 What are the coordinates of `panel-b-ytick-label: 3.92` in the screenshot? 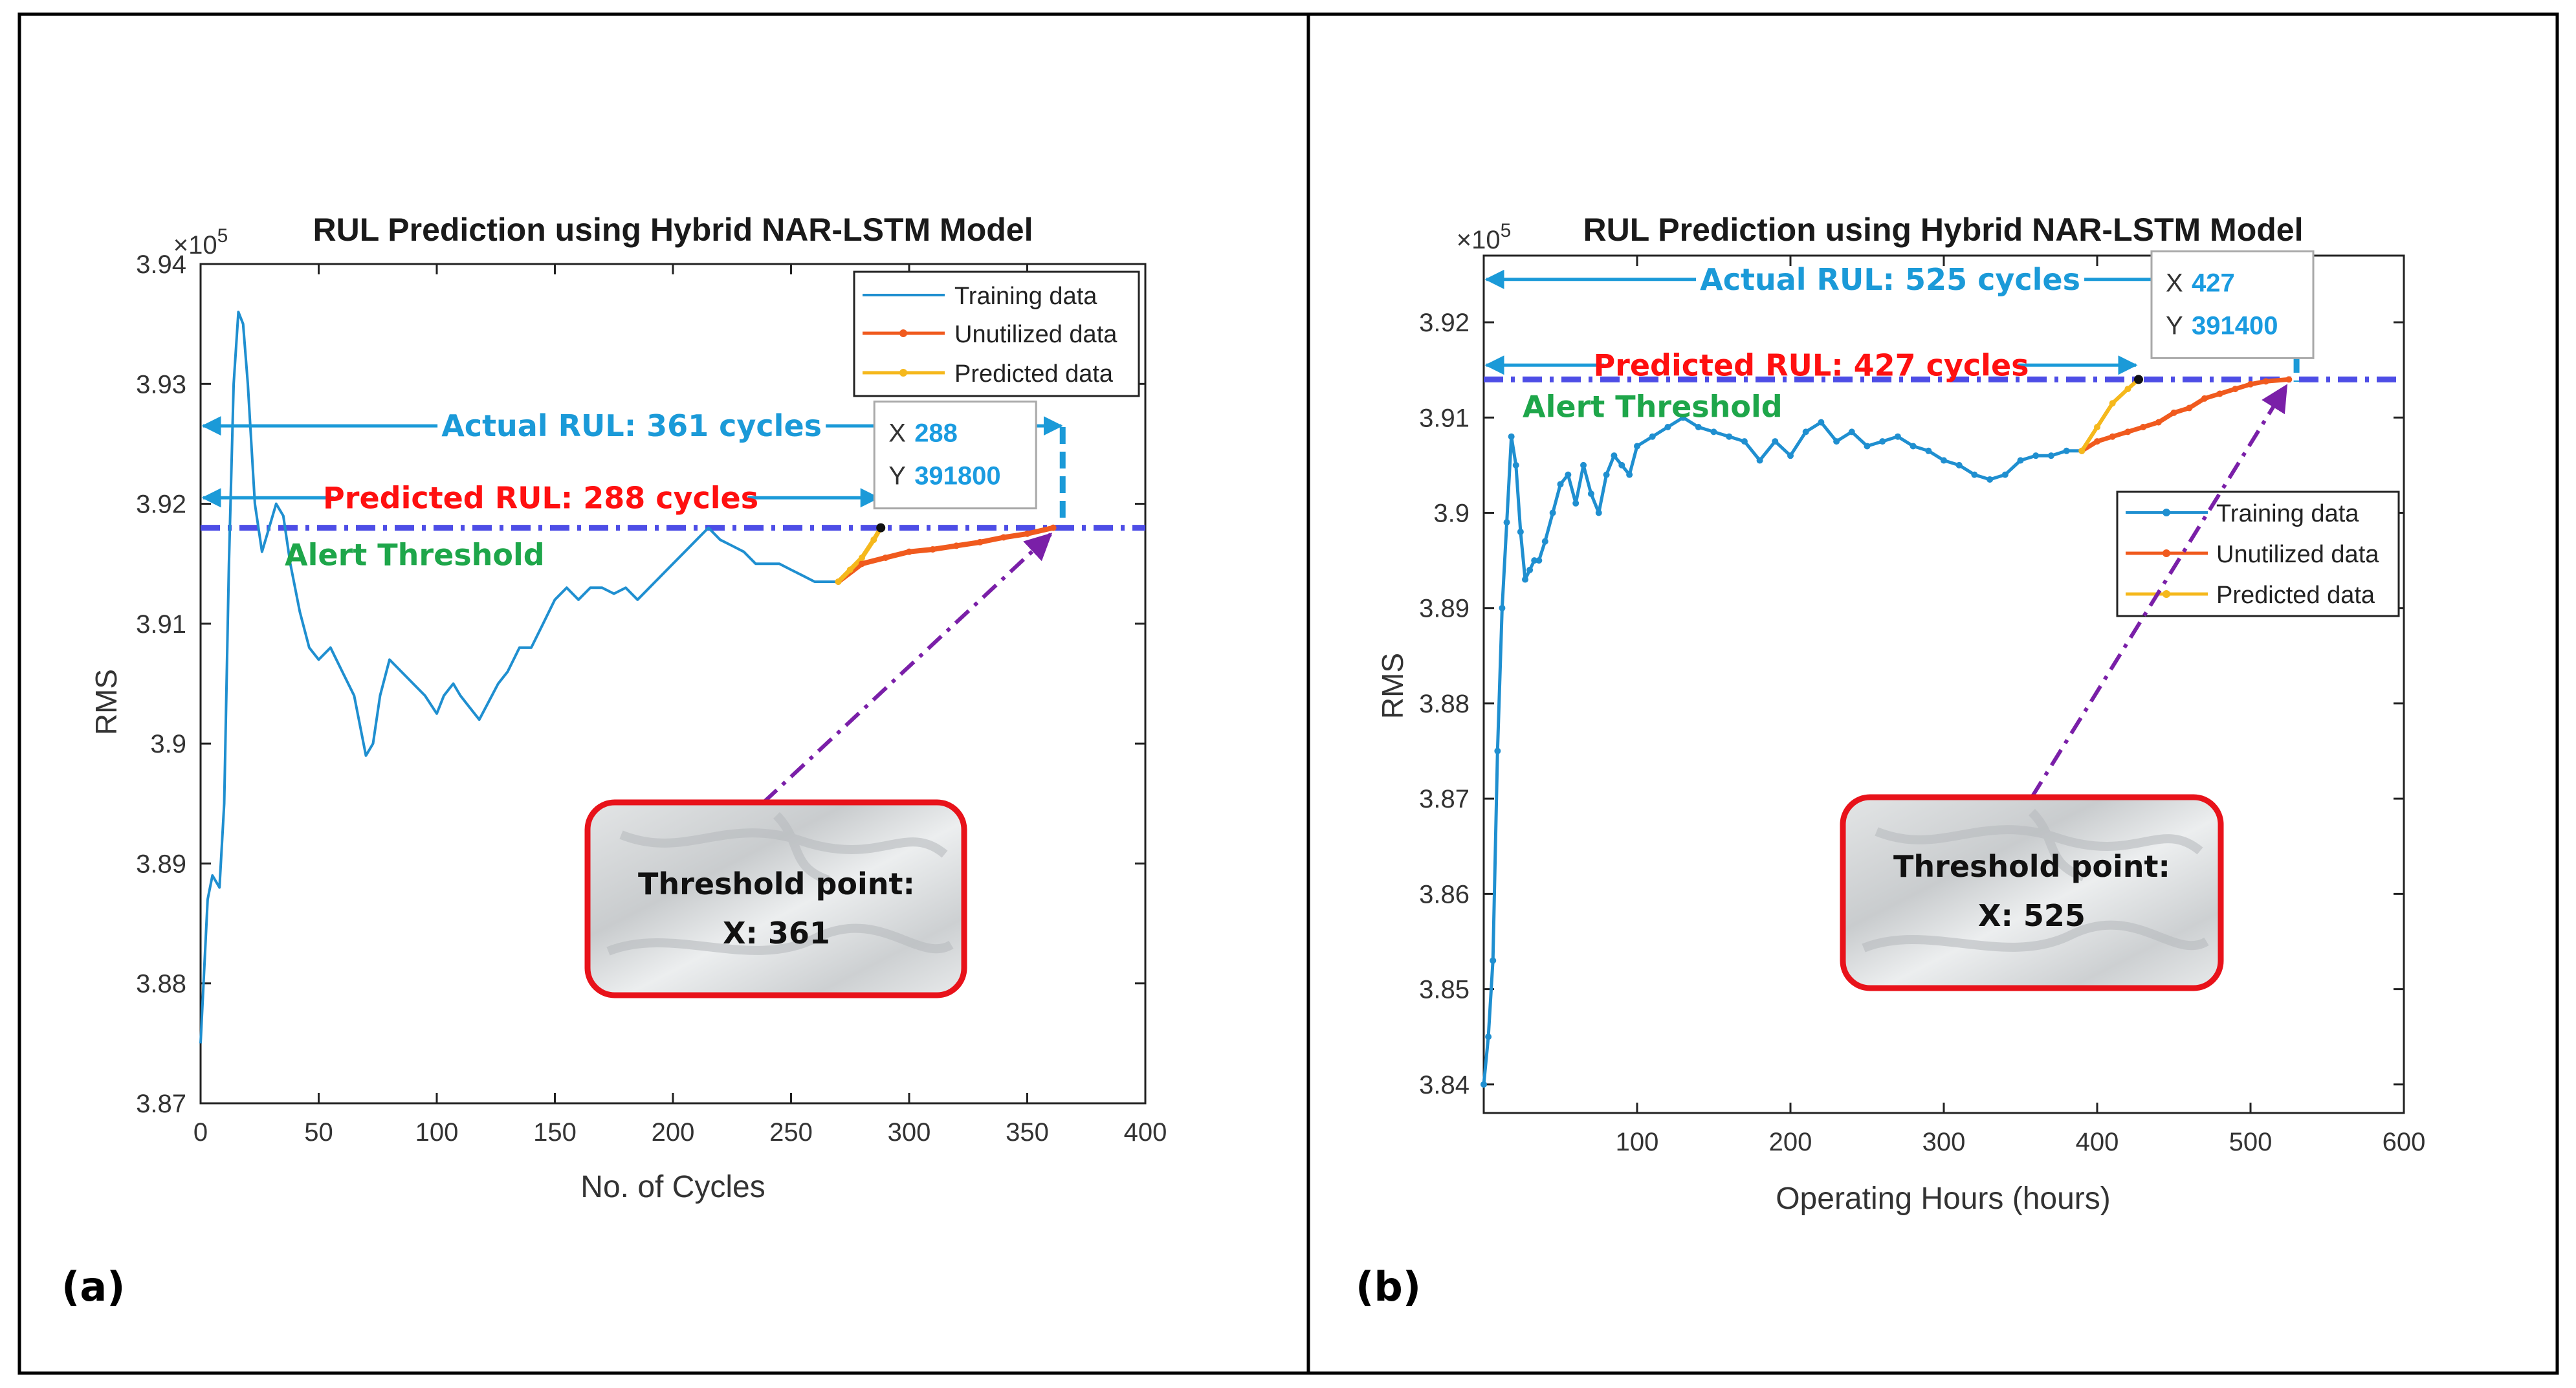 It's located at (1445, 323).